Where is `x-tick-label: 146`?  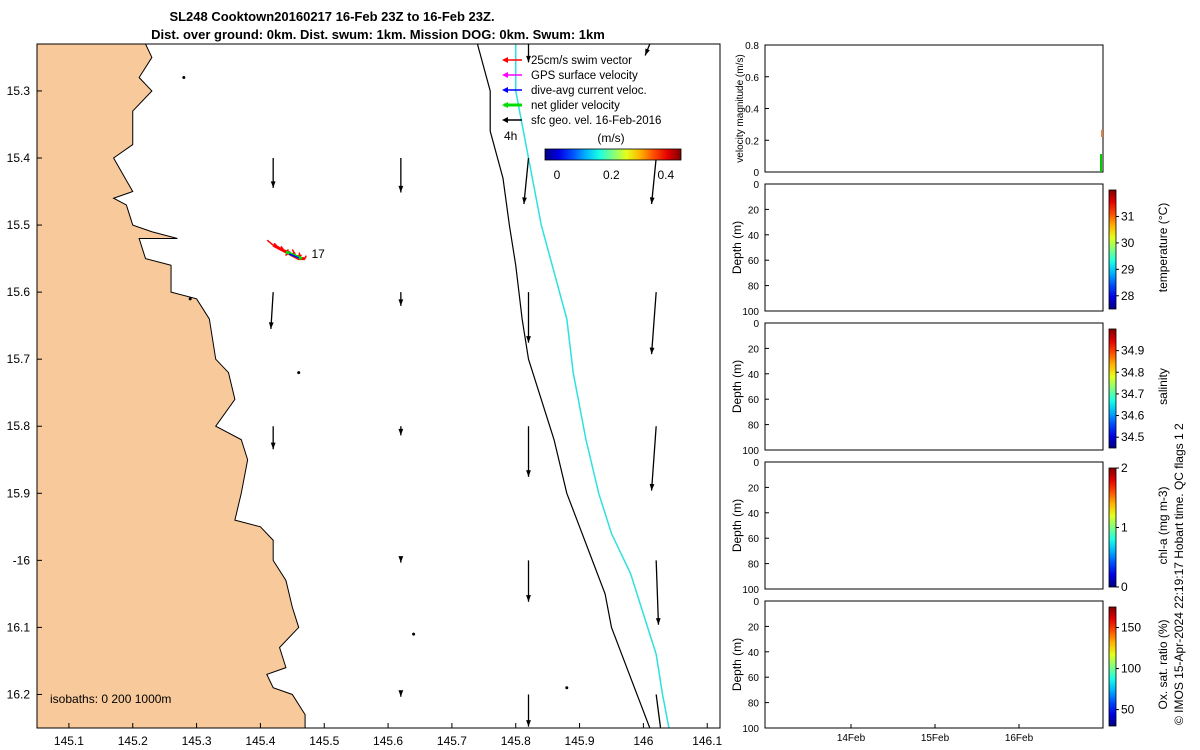 x-tick-label: 146 is located at coordinates (643, 741).